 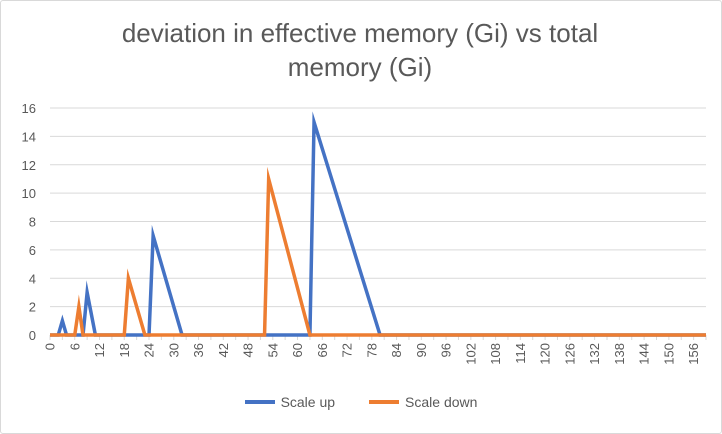 What do you see at coordinates (384, 402) in the screenshot?
I see `legend-swatch-scale-down` at bounding box center [384, 402].